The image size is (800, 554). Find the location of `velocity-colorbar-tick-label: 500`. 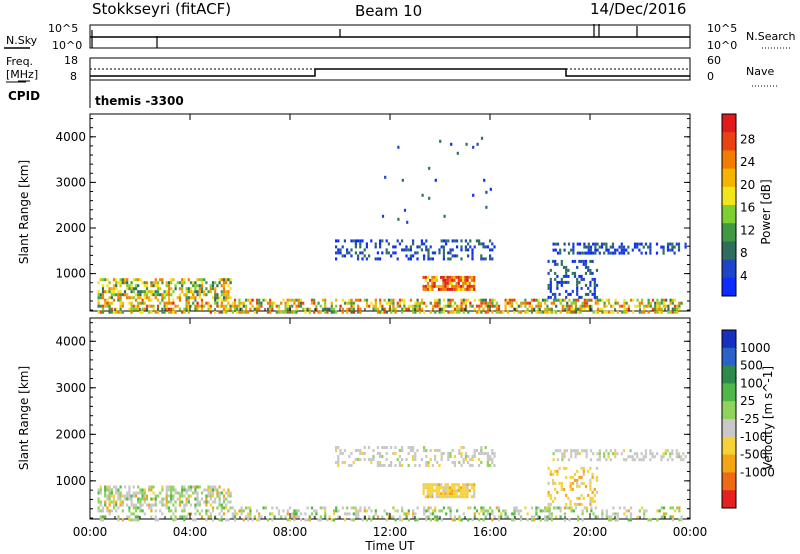

velocity-colorbar-tick-label: 500 is located at coordinates (751, 366).